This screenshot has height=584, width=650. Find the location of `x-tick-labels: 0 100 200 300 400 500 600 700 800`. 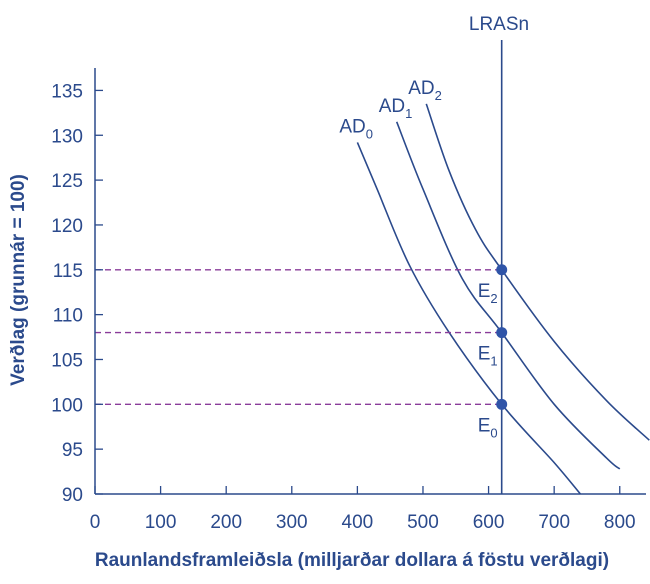

x-tick-labels: 0 100 200 300 400 500 600 700 800 is located at coordinates (363, 522).